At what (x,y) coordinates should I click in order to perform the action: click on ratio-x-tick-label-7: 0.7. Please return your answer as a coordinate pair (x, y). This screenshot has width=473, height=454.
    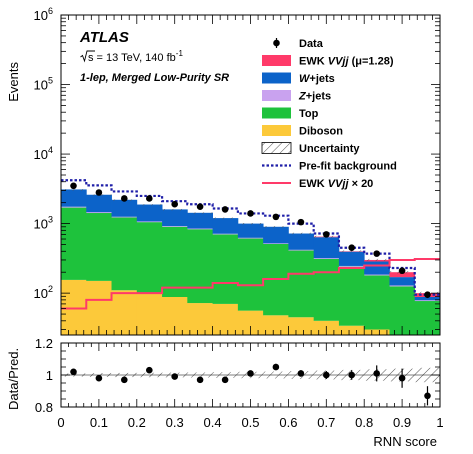
    Looking at the image, I should click on (326, 422).